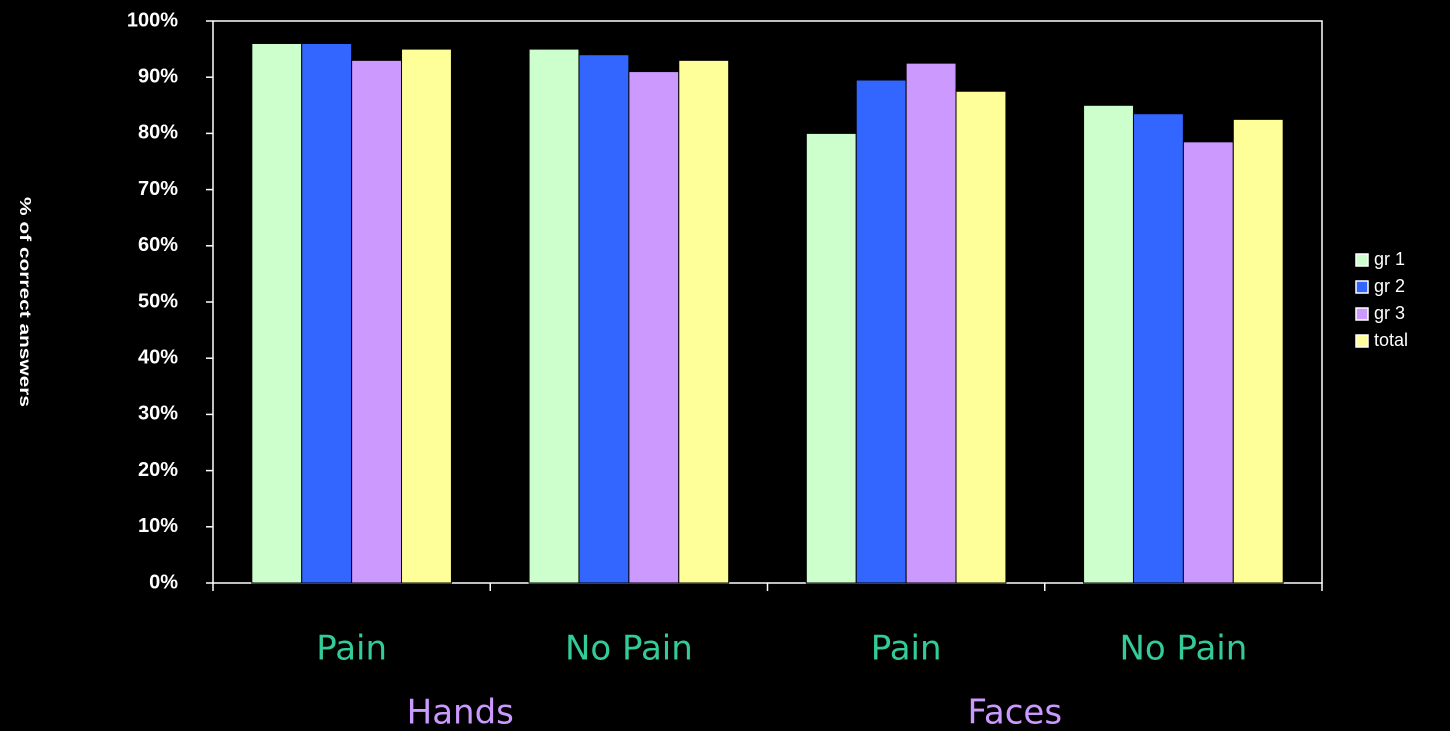 This screenshot has width=1450, height=731. Describe the element at coordinates (158, 414) in the screenshot. I see `y-tick-label: 30%` at that location.